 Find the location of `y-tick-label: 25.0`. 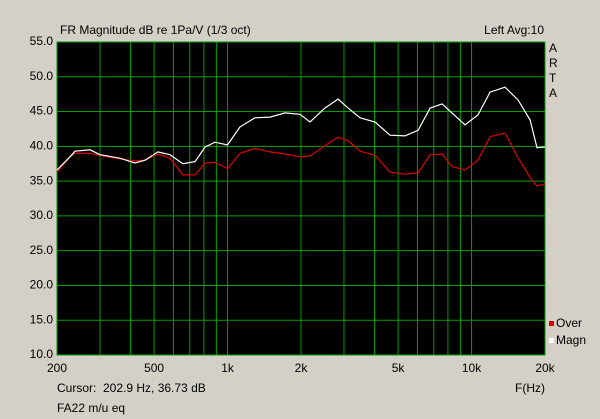

y-tick-label: 25.0 is located at coordinates (42, 250).